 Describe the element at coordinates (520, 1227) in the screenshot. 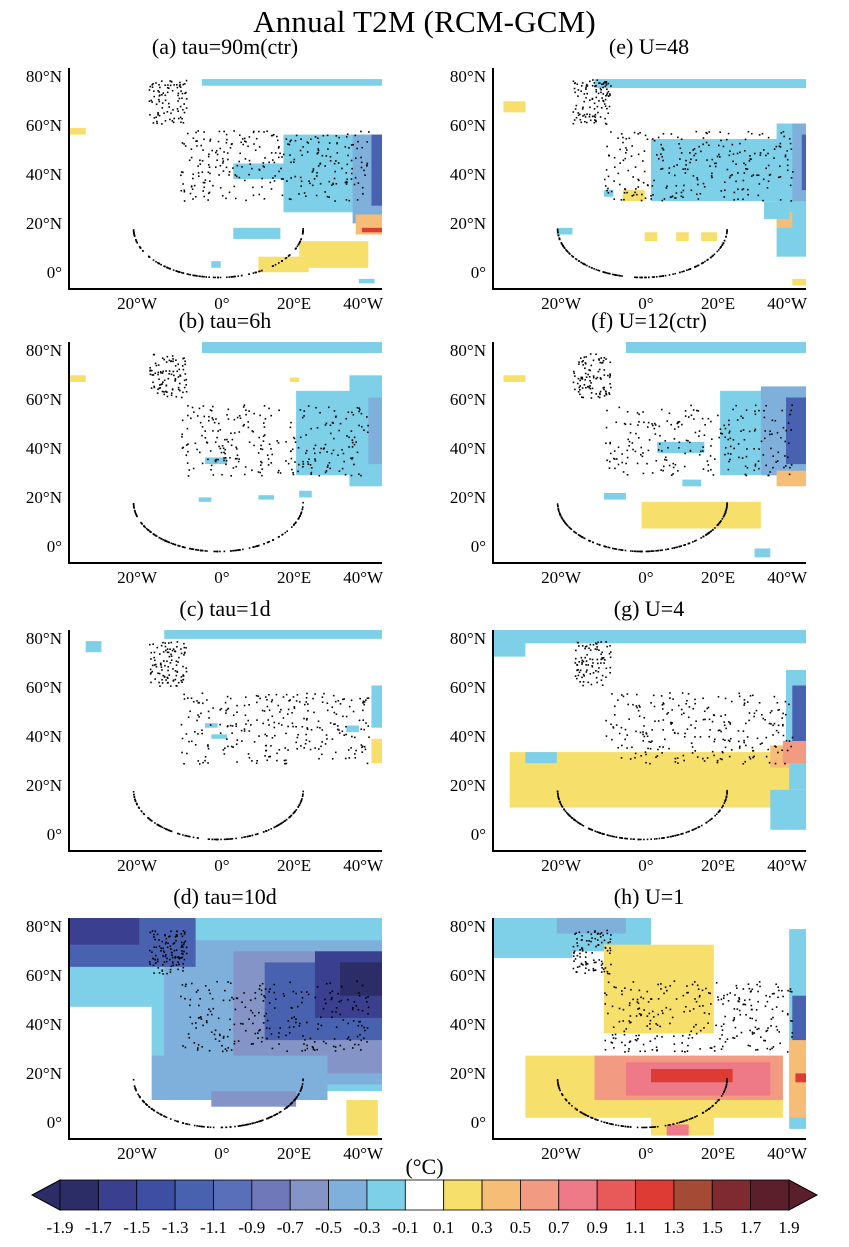

I see `colorbar-label-12: 0.5` at that location.